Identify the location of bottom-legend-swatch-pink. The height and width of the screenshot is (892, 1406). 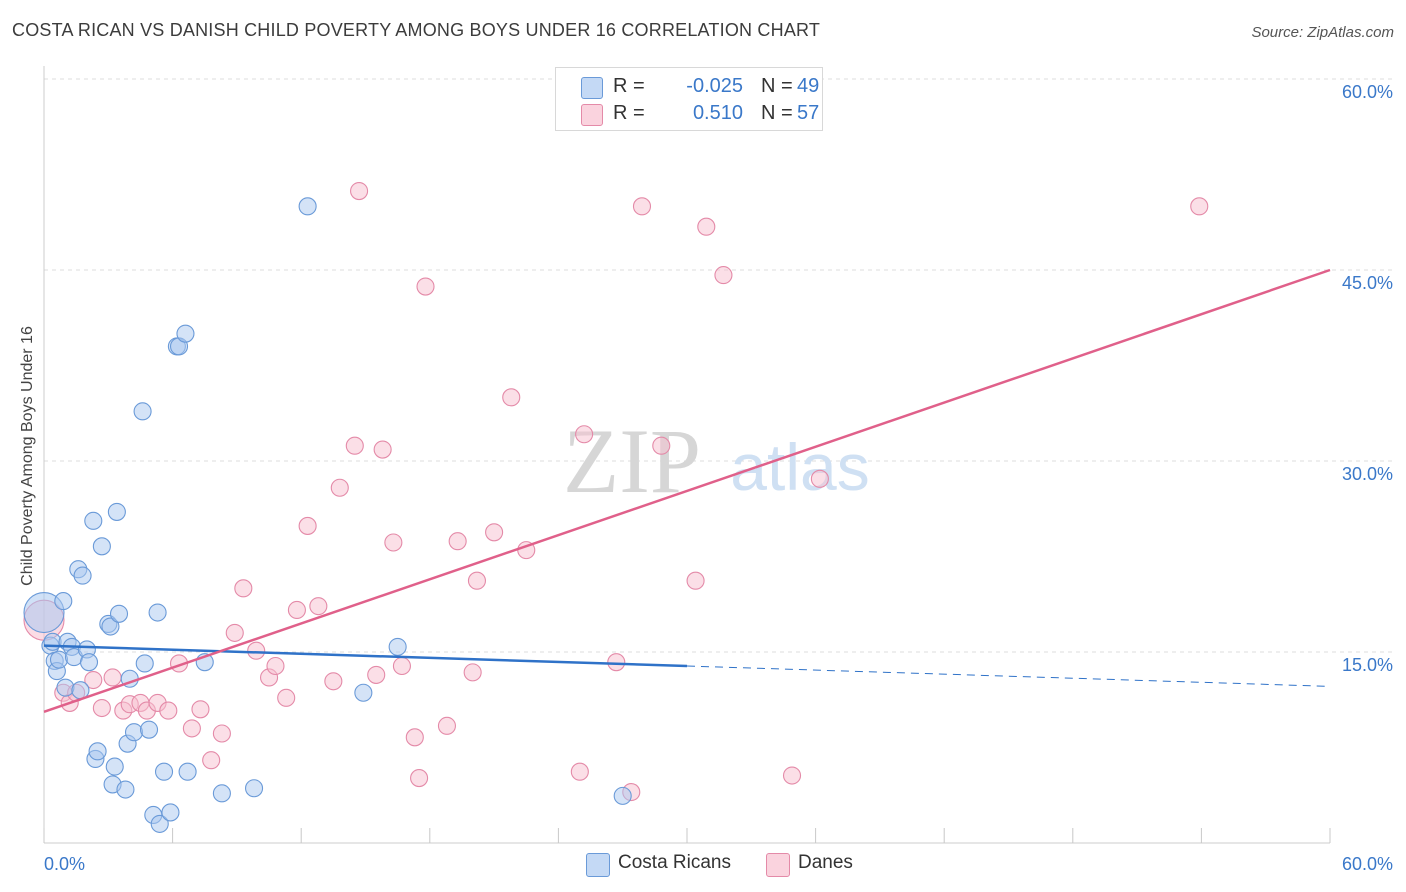
(778, 865).